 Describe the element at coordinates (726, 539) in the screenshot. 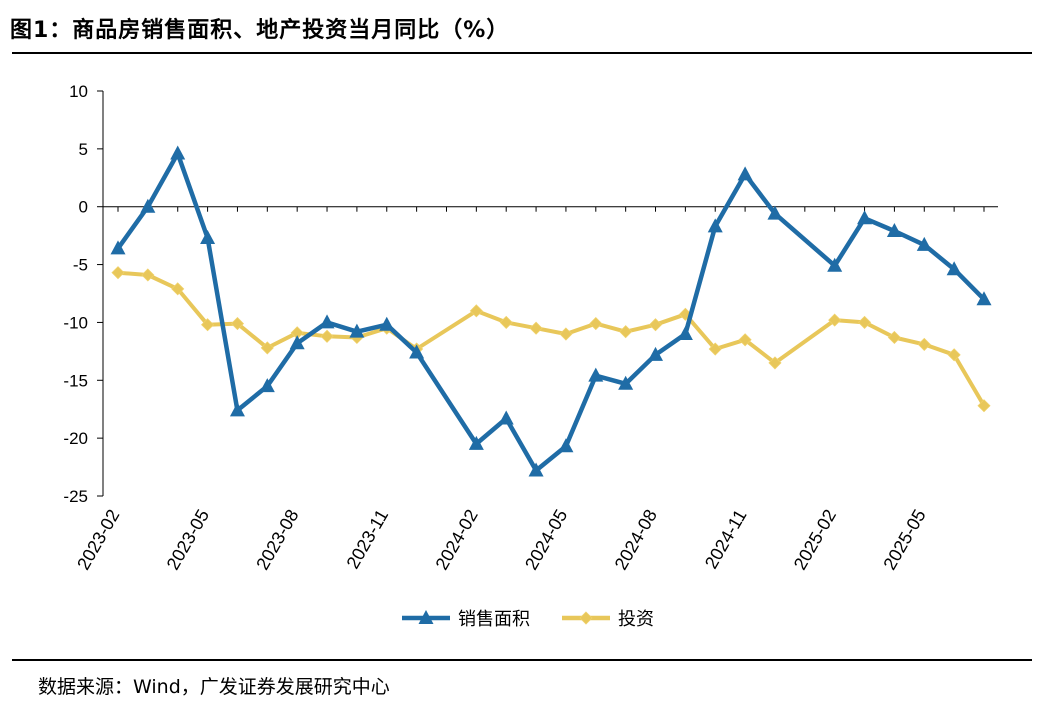

I see `x-tick-label: 2024-11` at that location.